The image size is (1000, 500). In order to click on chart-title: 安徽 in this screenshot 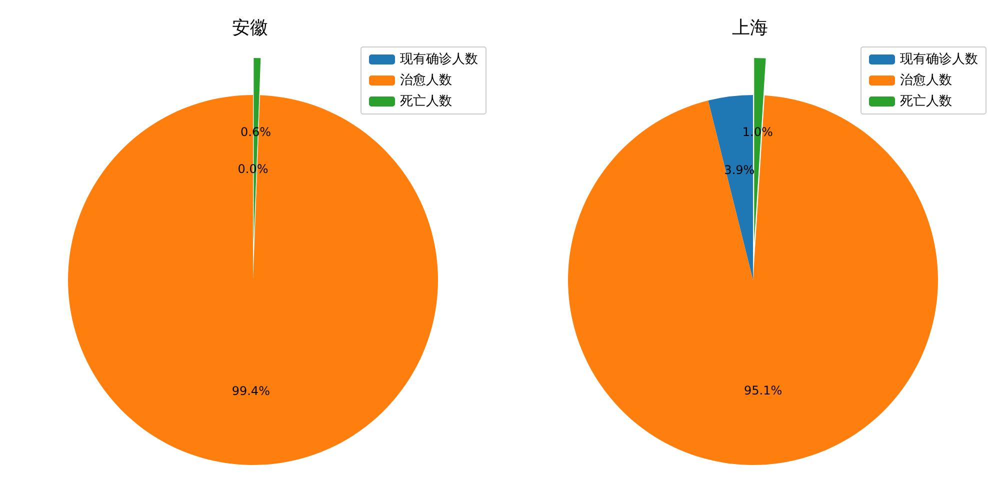, I will do `click(250, 28)`.